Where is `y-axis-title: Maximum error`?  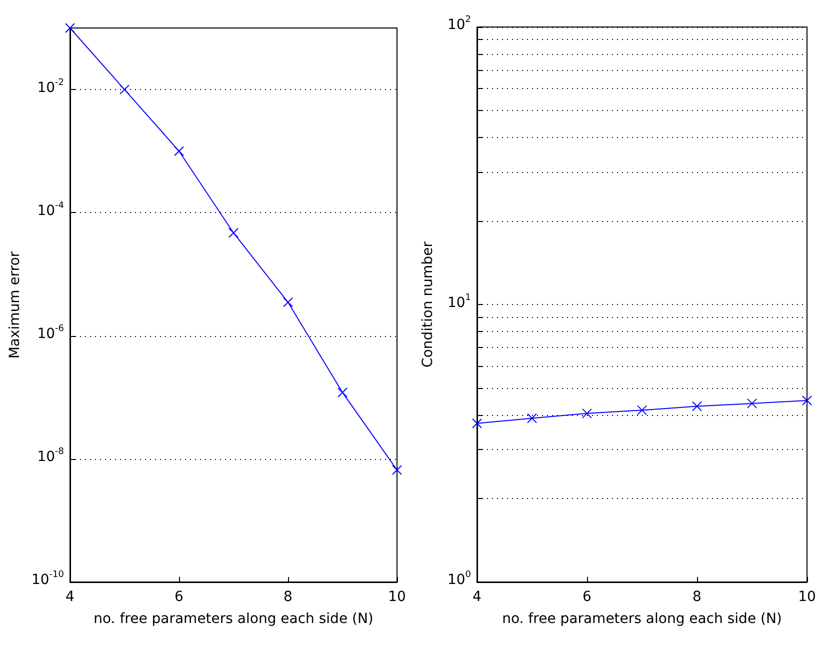 y-axis-title: Maximum error is located at coordinates (15, 305).